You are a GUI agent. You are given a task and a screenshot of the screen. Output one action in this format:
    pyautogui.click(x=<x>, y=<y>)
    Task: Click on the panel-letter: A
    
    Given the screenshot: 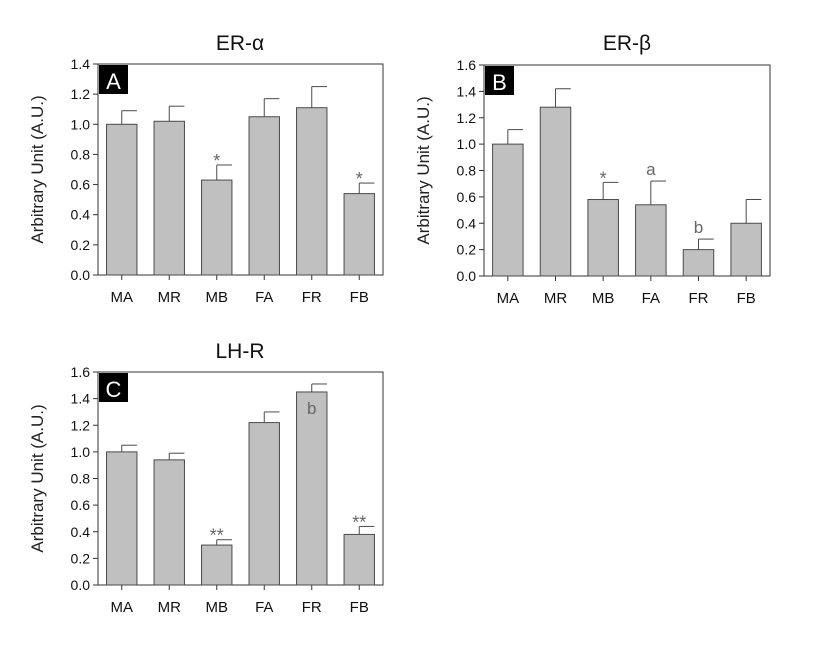 What is the action you would take?
    pyautogui.click(x=113, y=81)
    